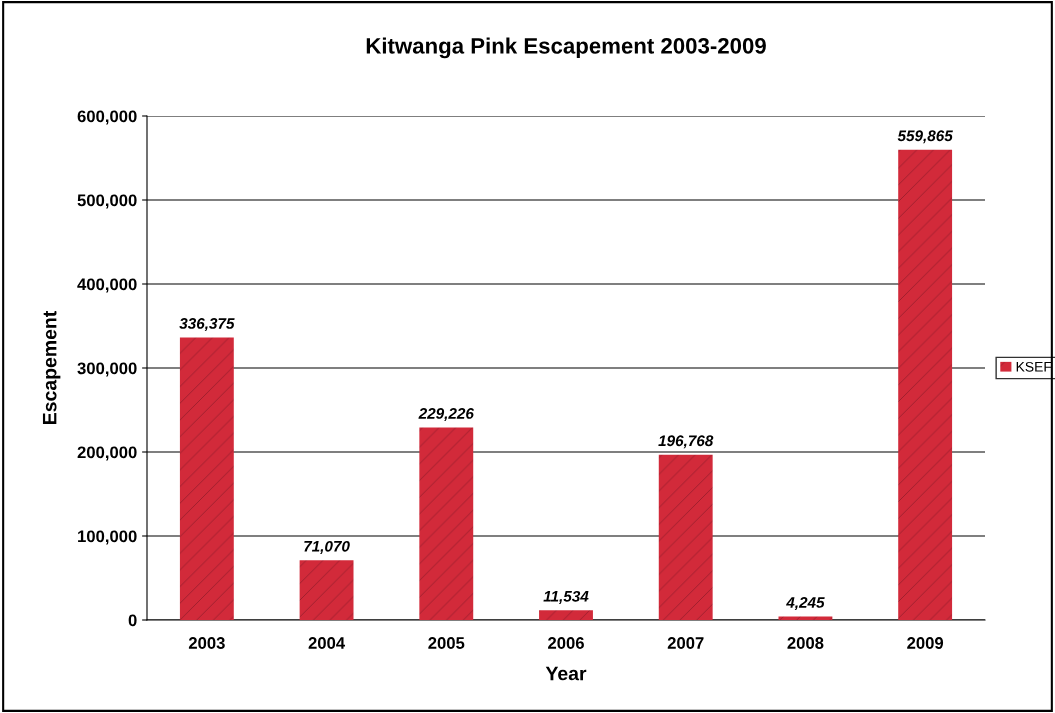 This screenshot has height=713, width=1055. Describe the element at coordinates (1034, 366) in the screenshot. I see `legend-label: KSEF` at that location.